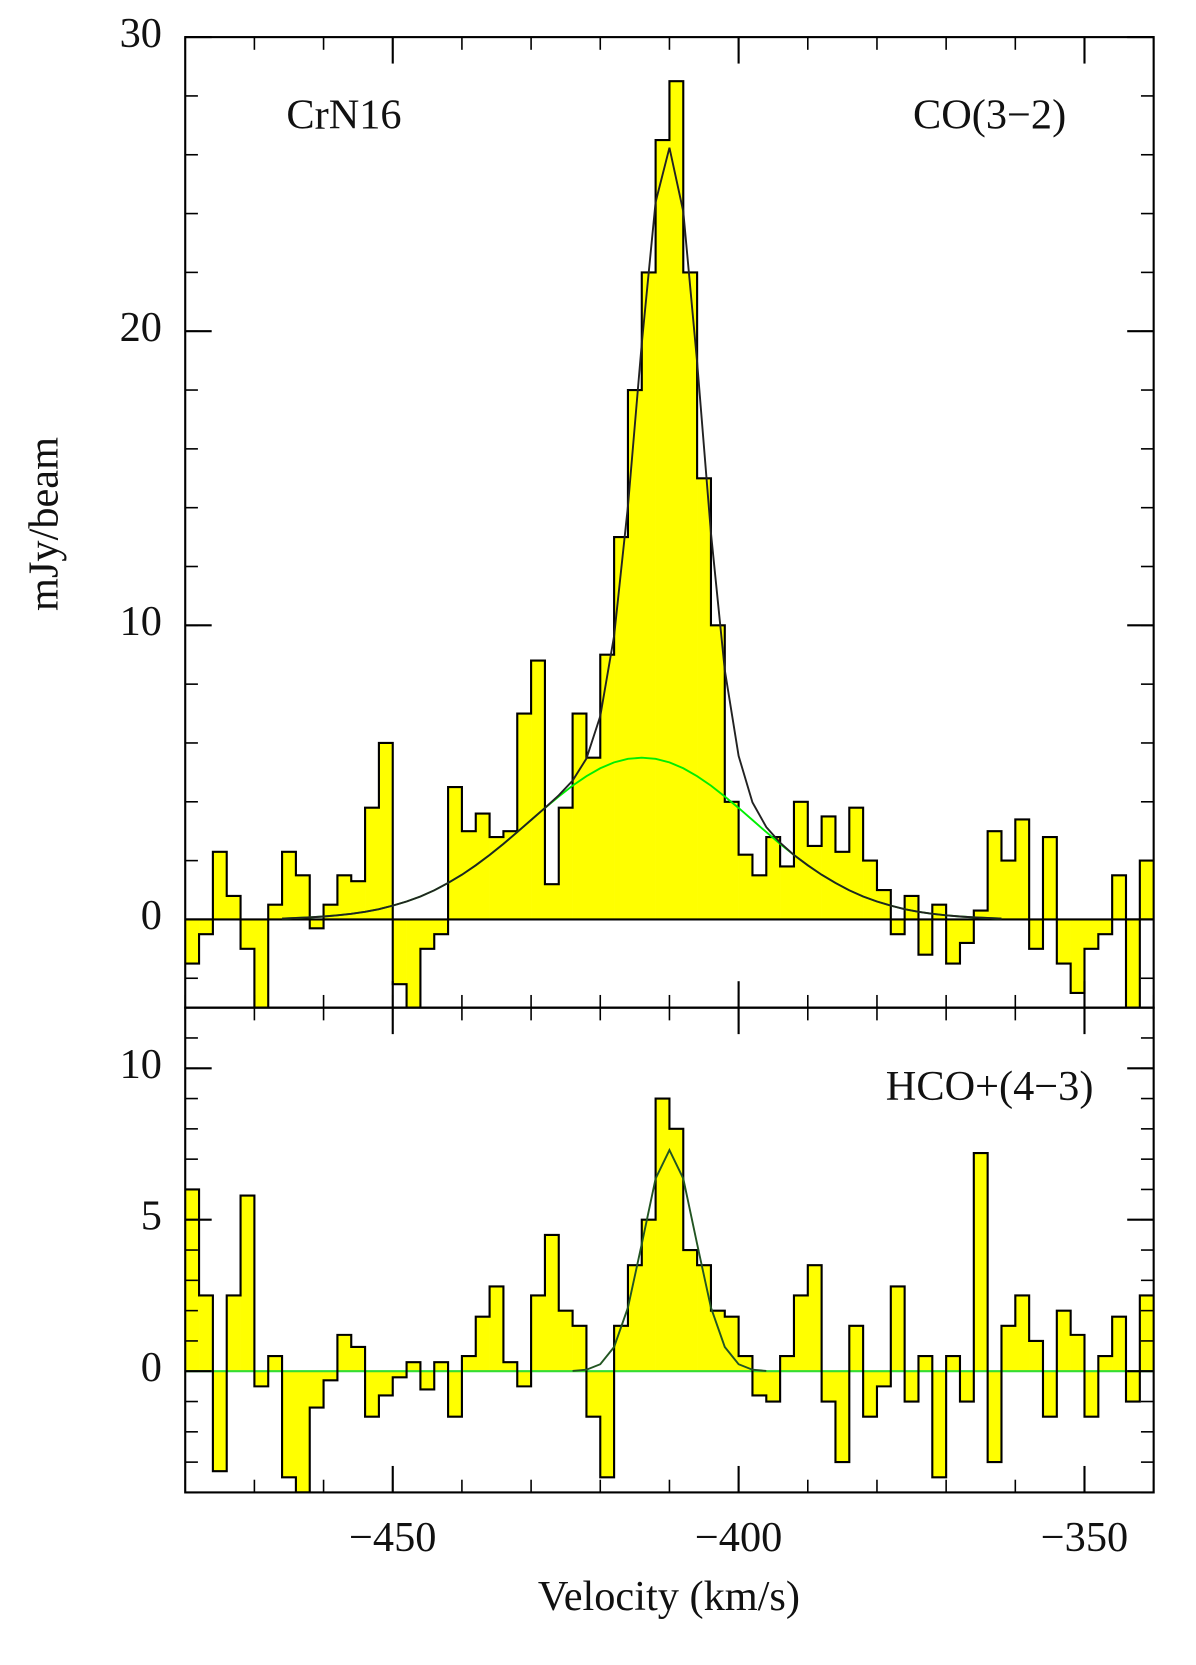  Describe the element at coordinates (151, 1215) in the screenshot. I see `y-tick-label: 5` at that location.